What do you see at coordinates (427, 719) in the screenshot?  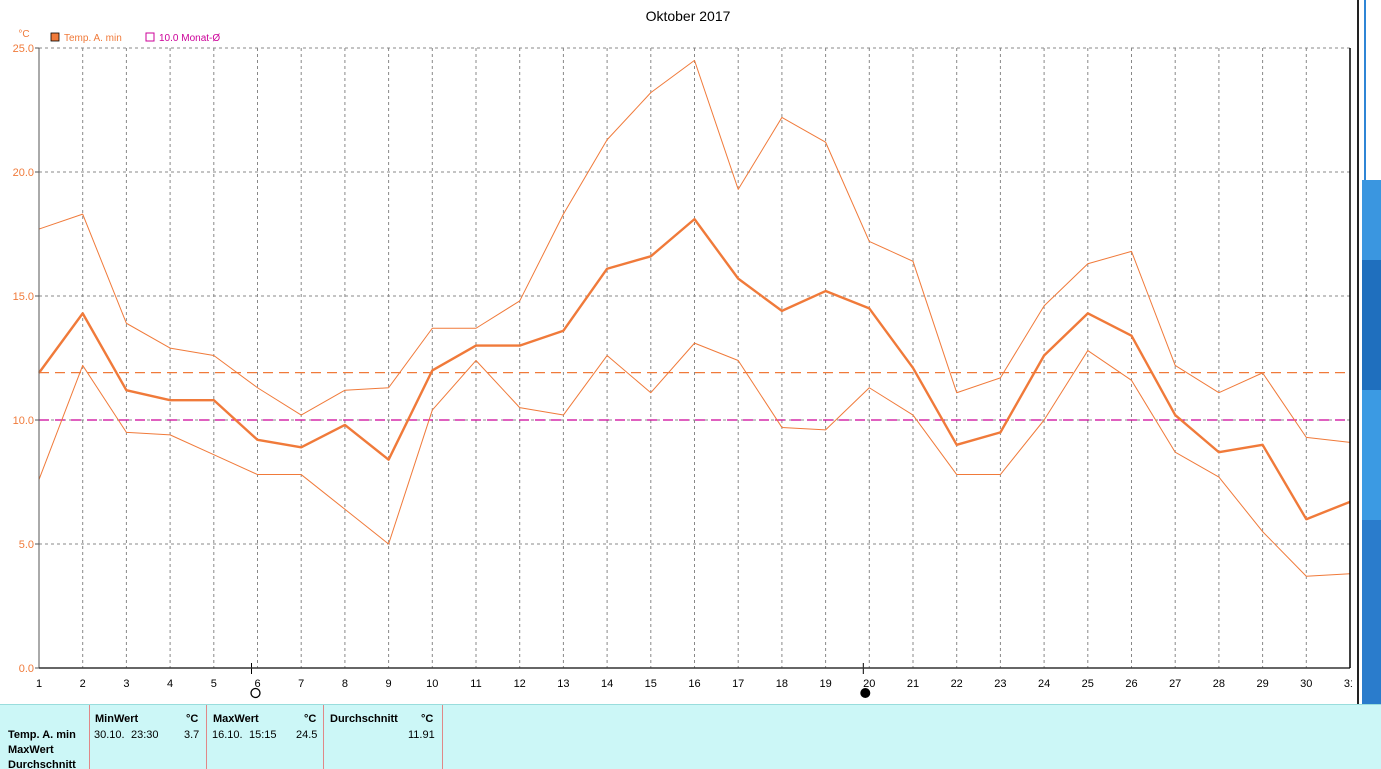 I see `stats-avg-unit: °C` at bounding box center [427, 719].